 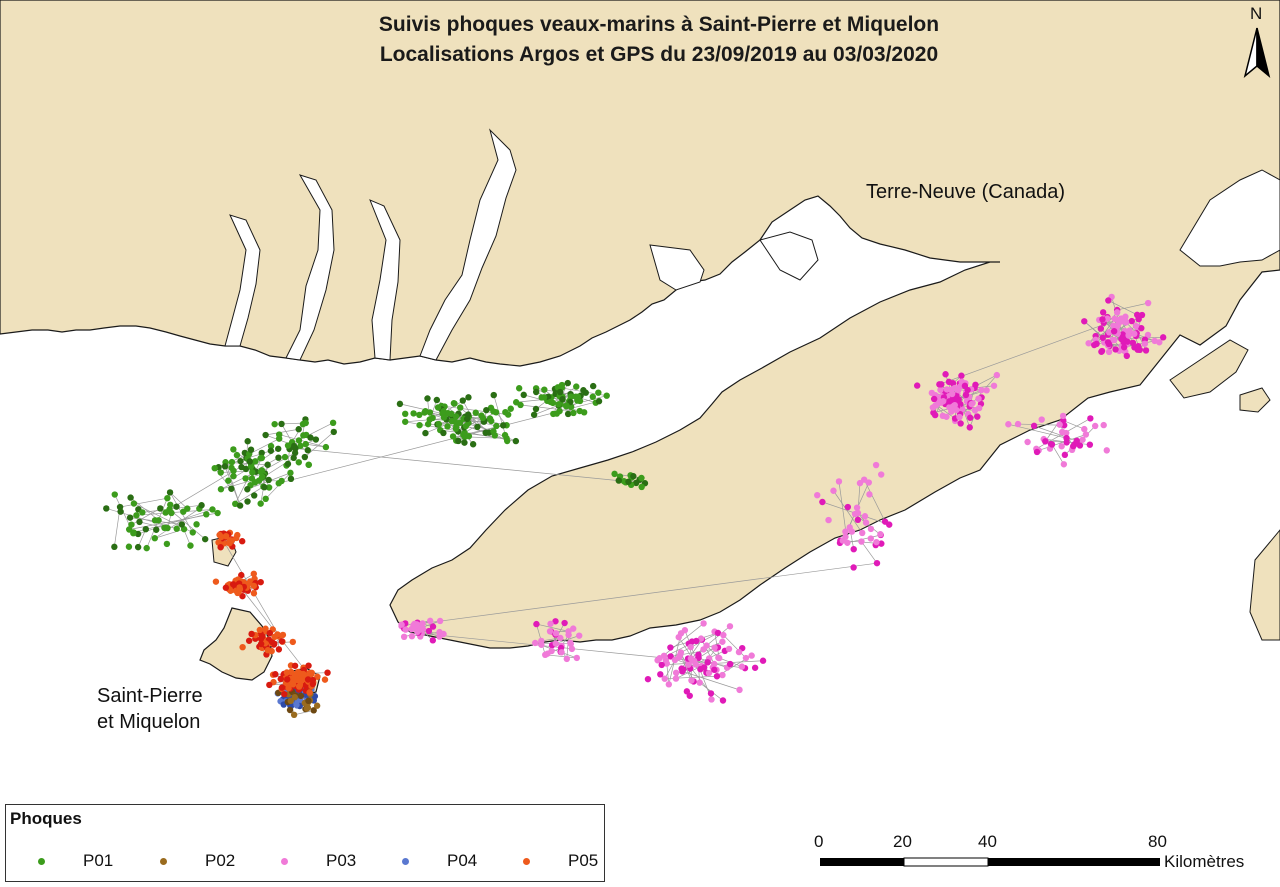 I want to click on label-newfoundland: Terre-Neuve (Canada), so click(x=965, y=192).